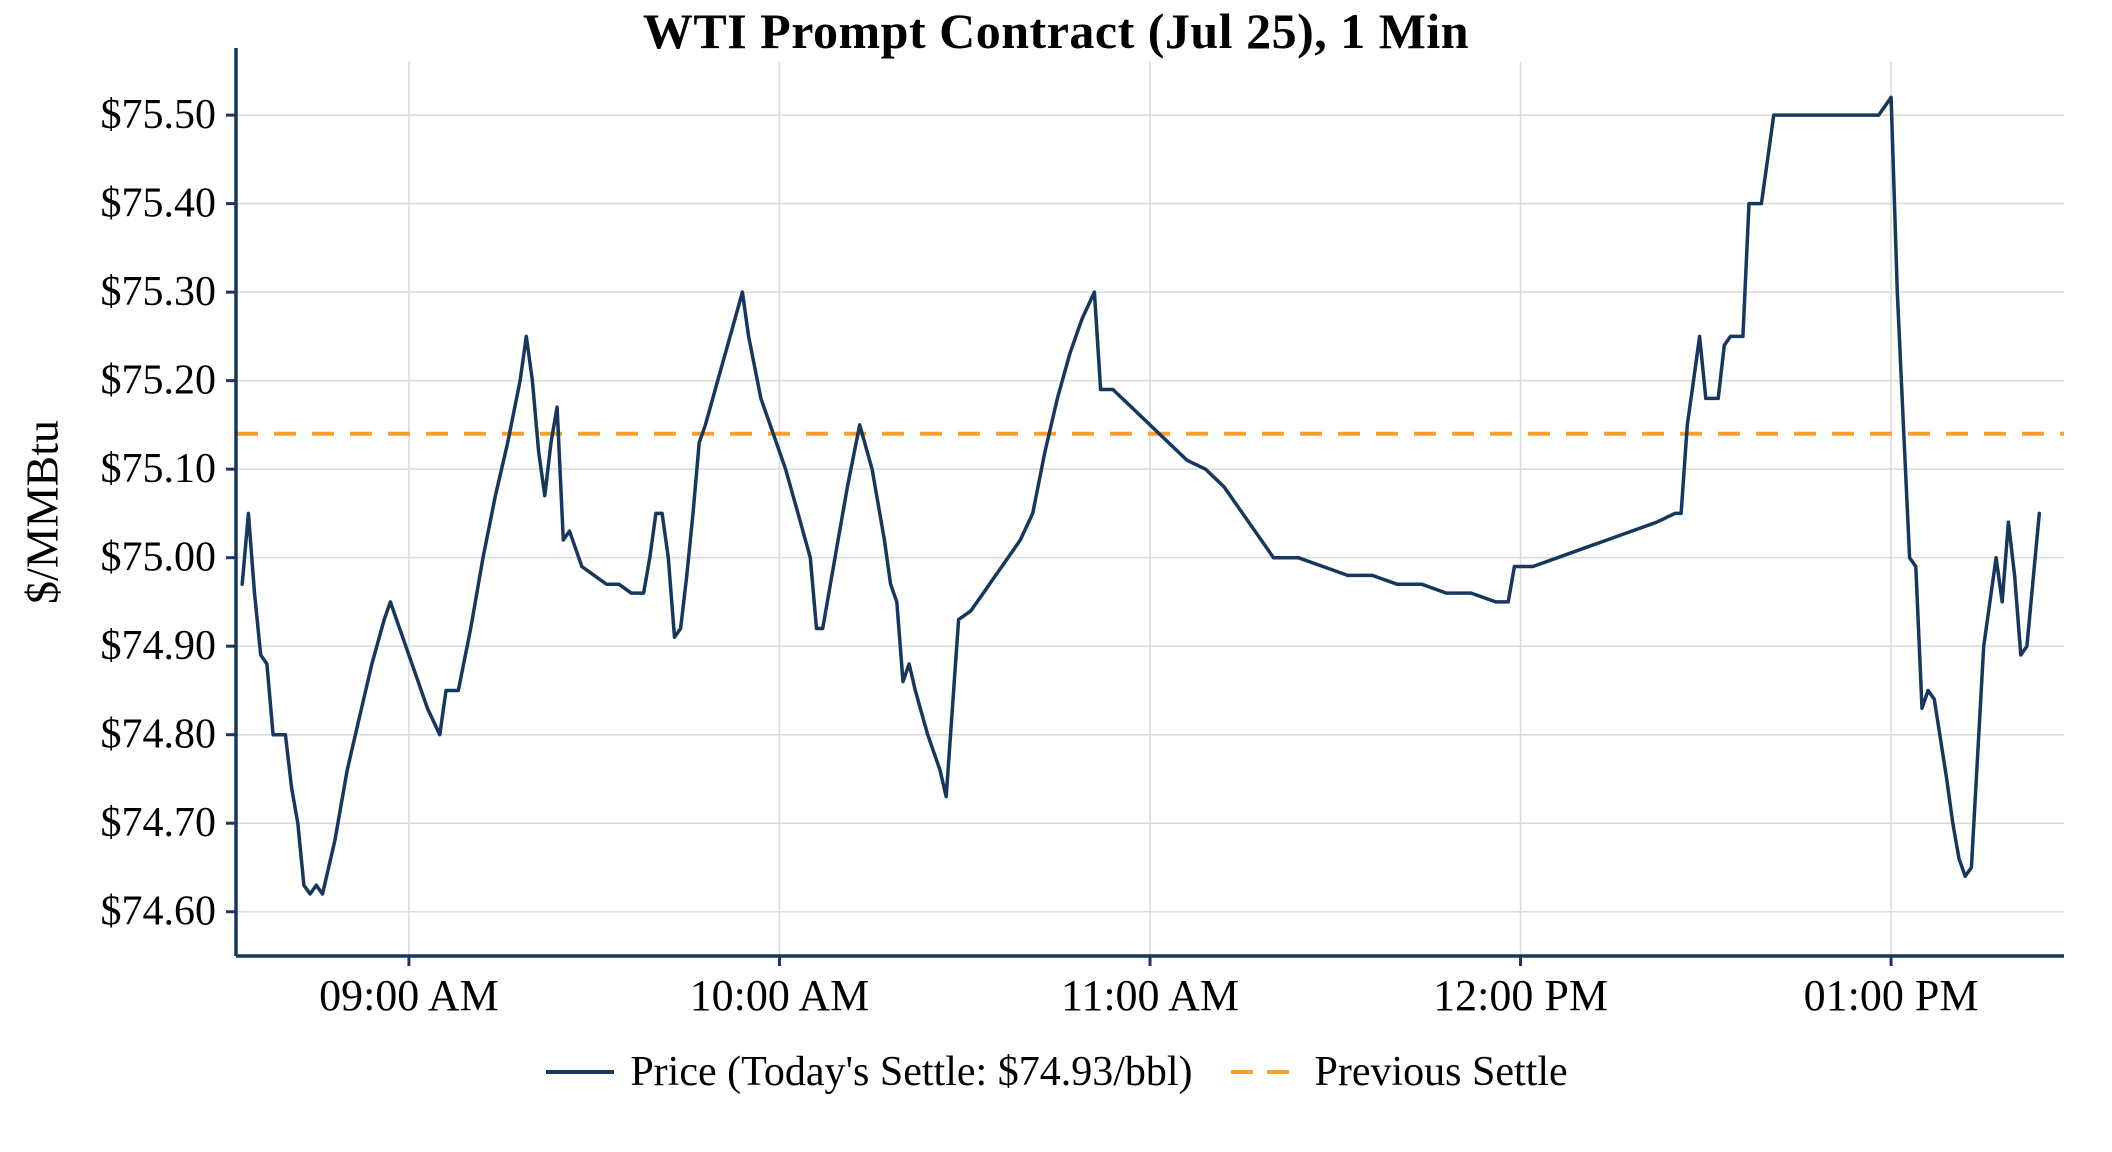 The width and height of the screenshot is (2112, 1152). Describe the element at coordinates (1520, 995) in the screenshot. I see `x-tick-label: 12:00 PM` at that location.